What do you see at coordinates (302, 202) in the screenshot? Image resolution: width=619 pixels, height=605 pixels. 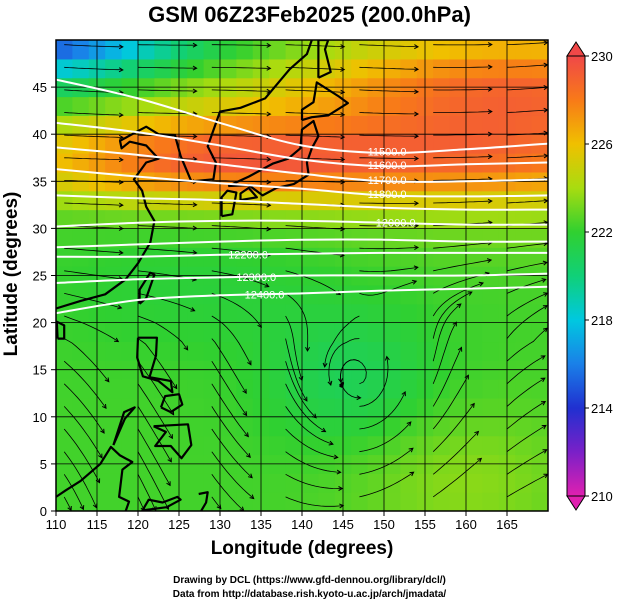 I see `contour-line-11900.0` at bounding box center [302, 202].